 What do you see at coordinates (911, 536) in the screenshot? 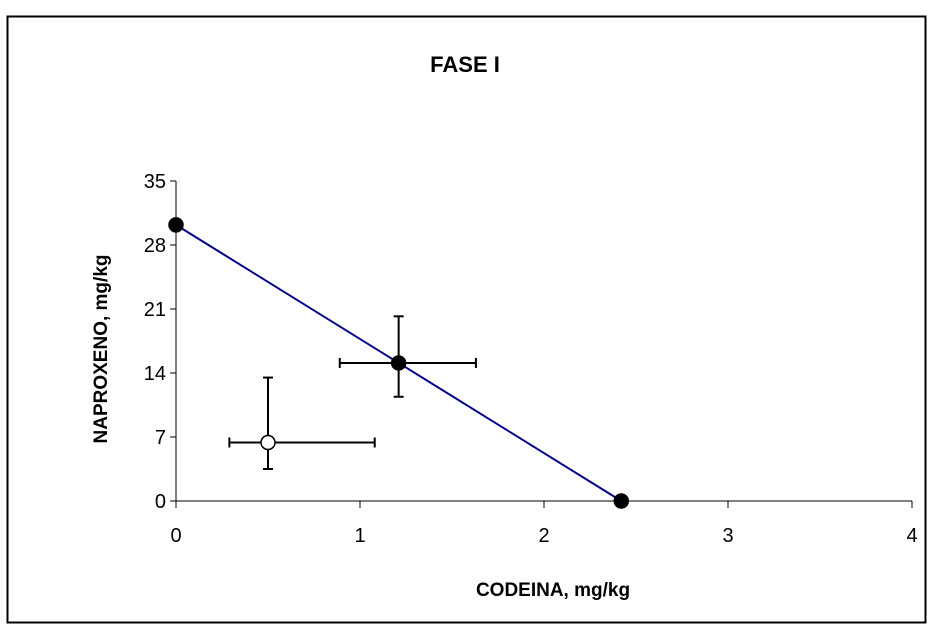
I see `x-tick-label: 4` at bounding box center [911, 536].